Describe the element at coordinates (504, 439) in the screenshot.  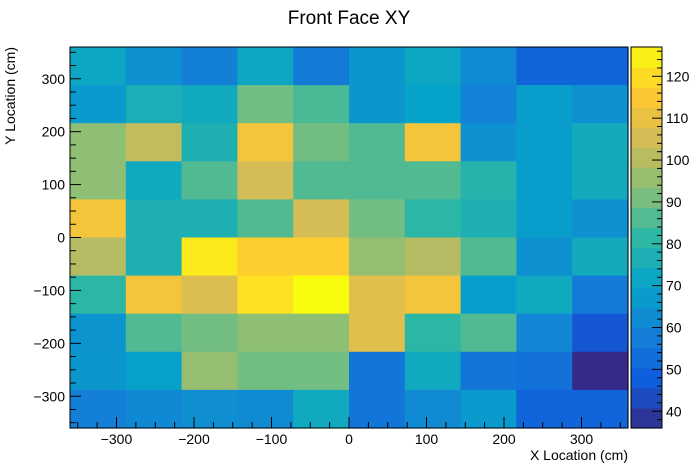
I see `x-tick-label: 200` at that location.